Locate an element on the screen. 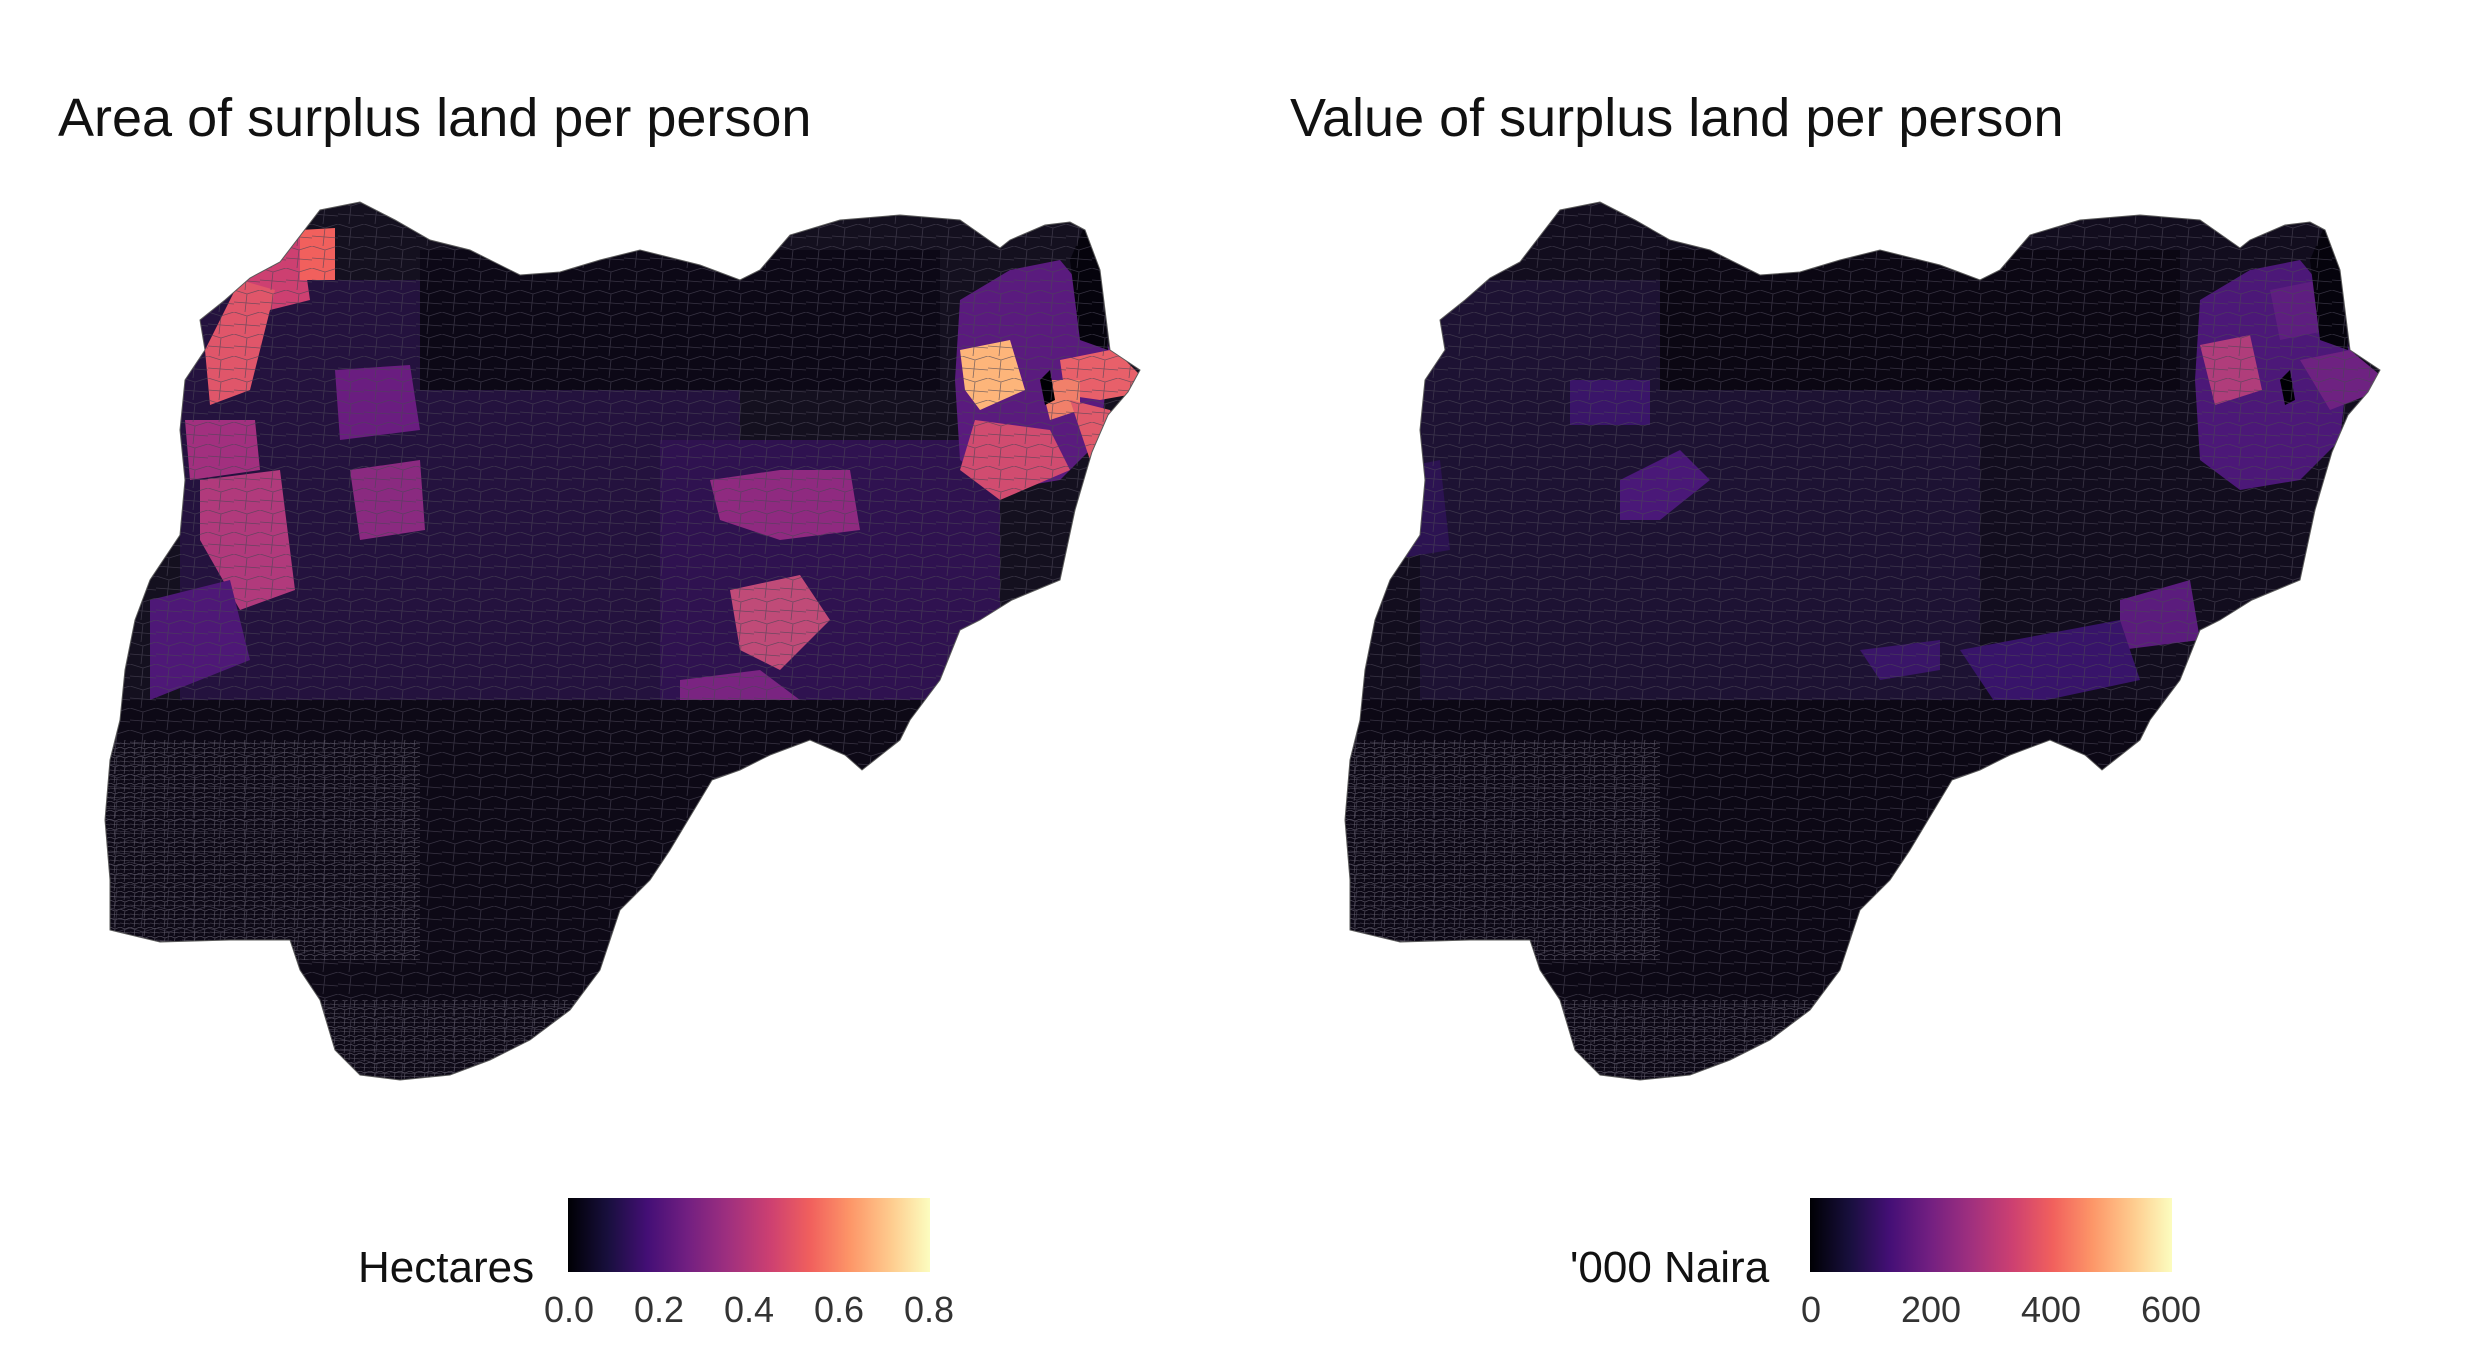 Image resolution: width=2480 pixels, height=1367 pixels. right-tick-3: 600 is located at coordinates (2171, 1309).